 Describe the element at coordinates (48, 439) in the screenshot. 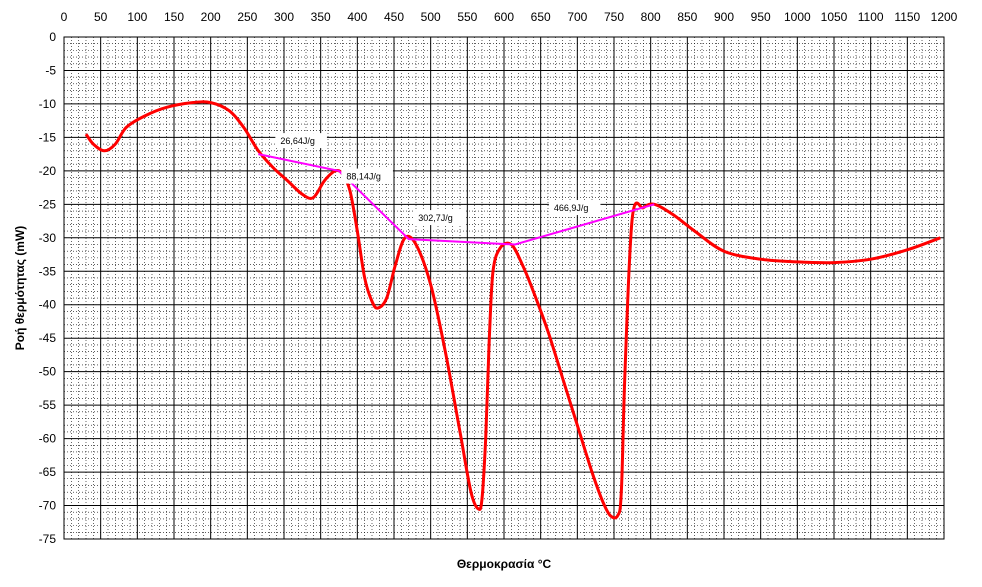

I see `y-tick-label: -60` at that location.